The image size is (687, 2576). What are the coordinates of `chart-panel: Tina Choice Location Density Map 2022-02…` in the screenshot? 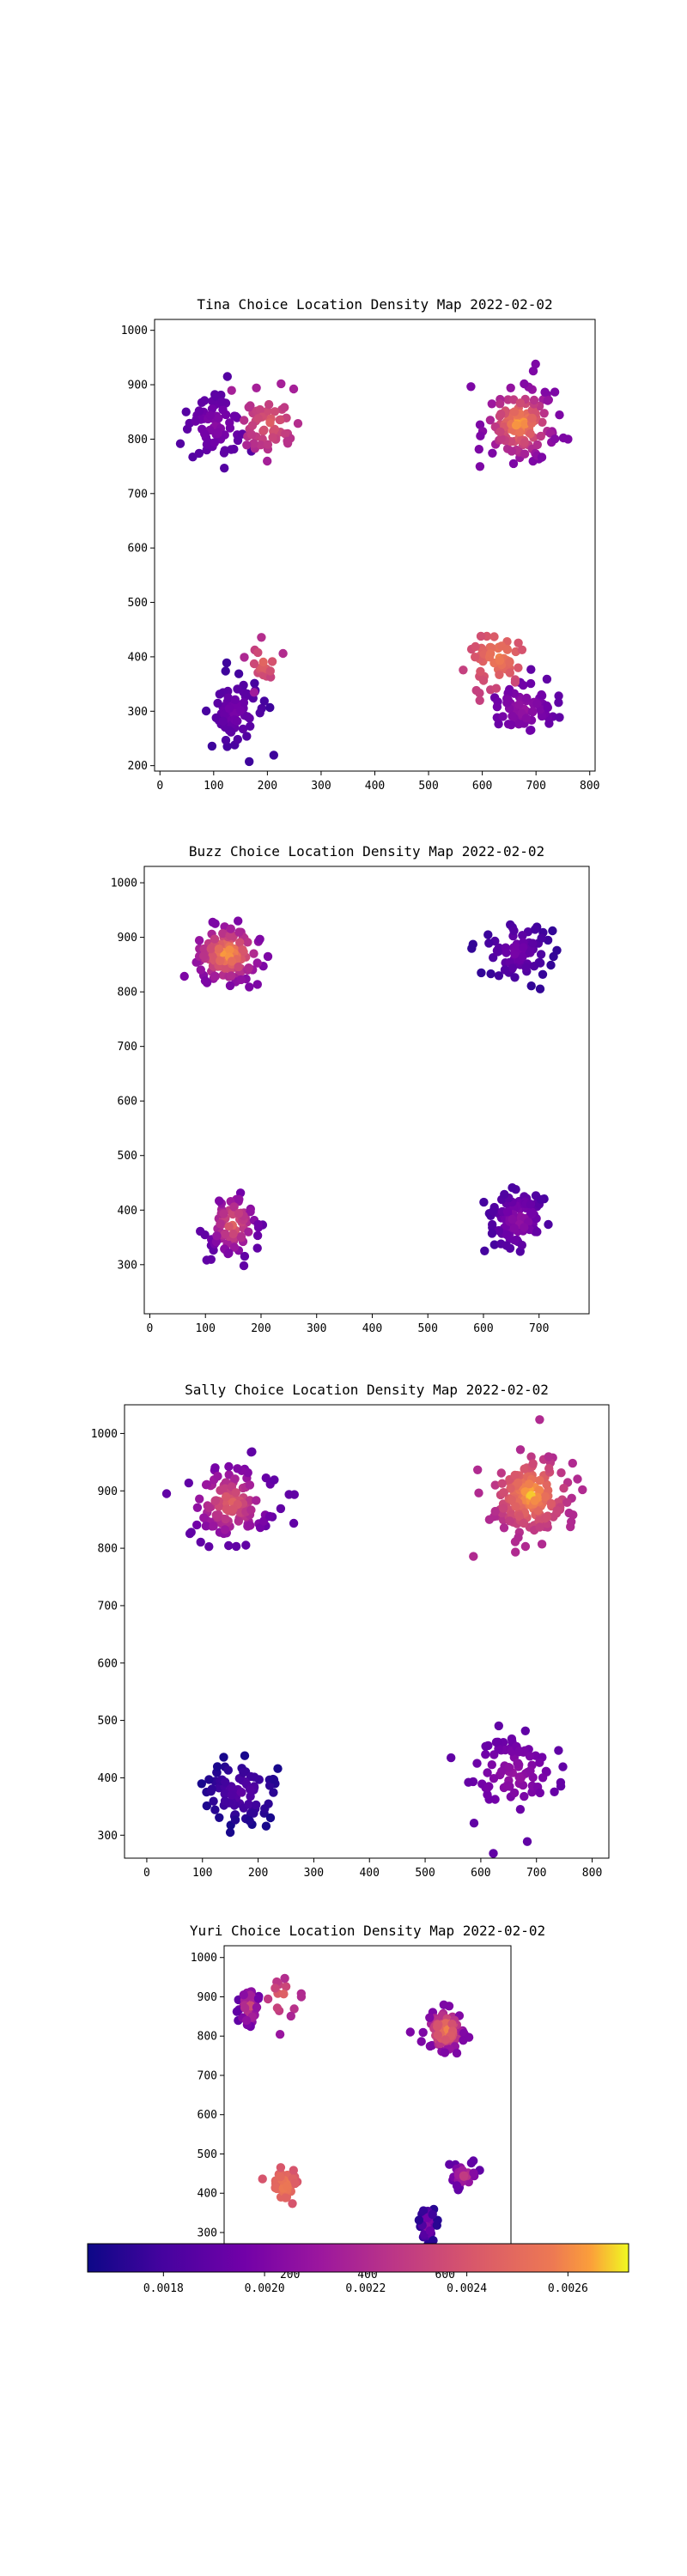 It's located at (360, 544).